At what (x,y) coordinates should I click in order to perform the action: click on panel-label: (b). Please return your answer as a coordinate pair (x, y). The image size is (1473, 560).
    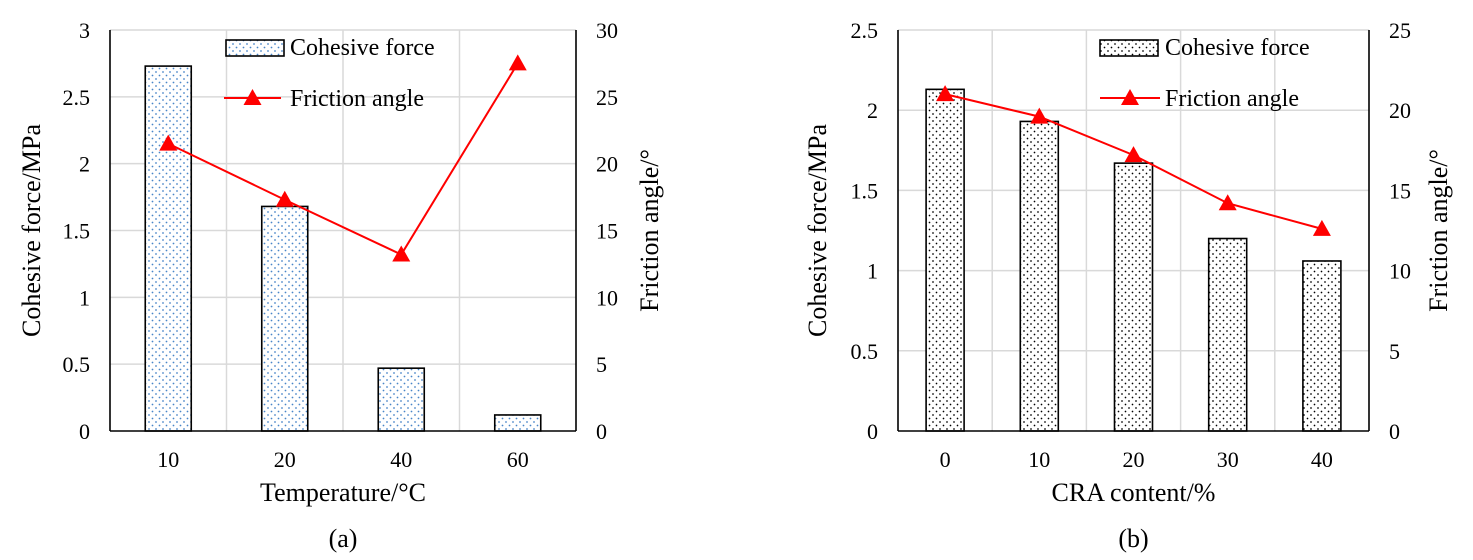
    Looking at the image, I should click on (1133, 538).